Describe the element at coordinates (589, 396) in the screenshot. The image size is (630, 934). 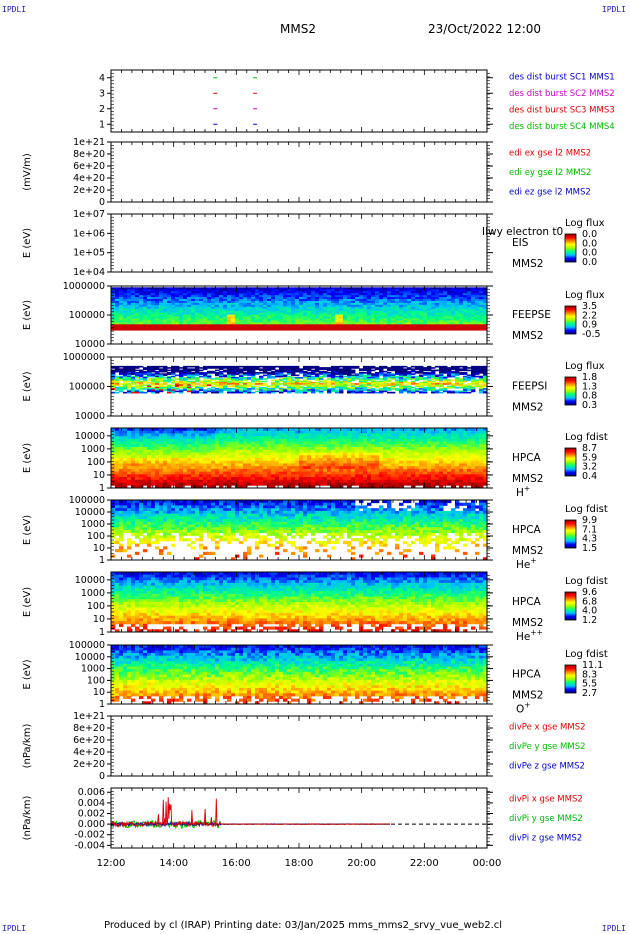
I see `colorbar-tick-label: 0.8` at that location.